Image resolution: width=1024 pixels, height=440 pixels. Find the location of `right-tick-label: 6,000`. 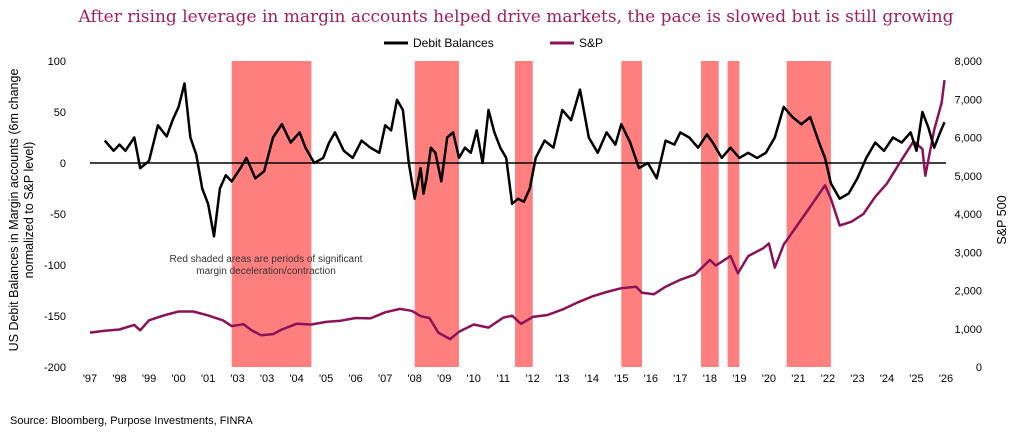

right-tick-label: 6,000 is located at coordinates (968, 139).